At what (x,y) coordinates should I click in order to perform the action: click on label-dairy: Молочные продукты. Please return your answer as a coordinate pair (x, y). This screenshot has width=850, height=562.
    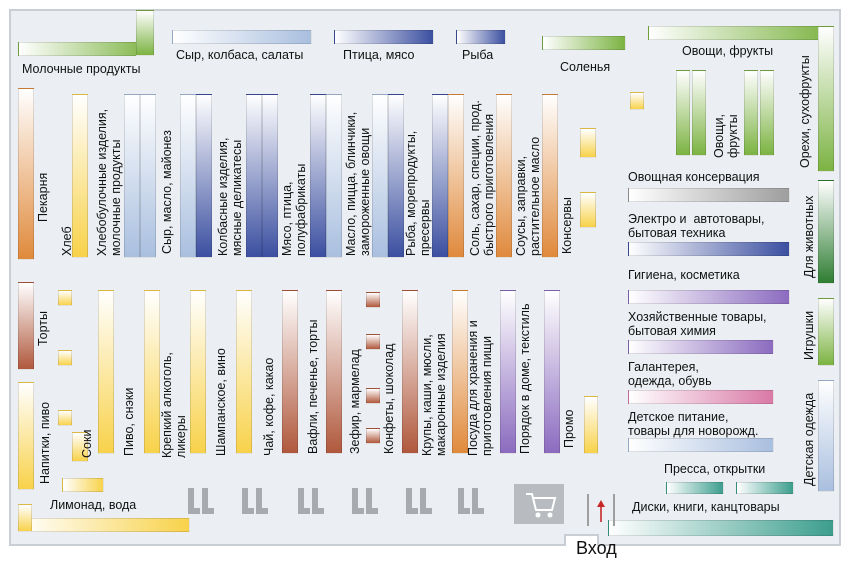
    Looking at the image, I should click on (81, 69).